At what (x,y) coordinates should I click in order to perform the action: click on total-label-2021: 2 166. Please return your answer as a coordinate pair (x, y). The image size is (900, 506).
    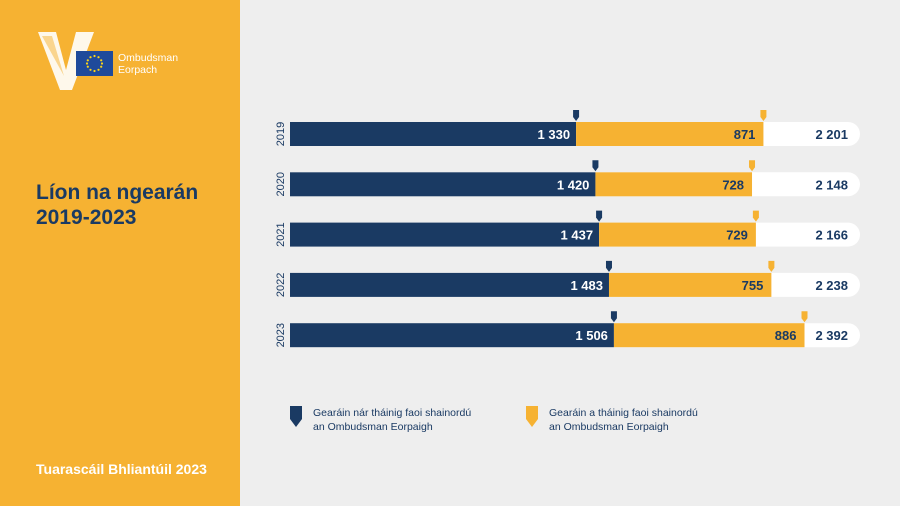
    Looking at the image, I should click on (831, 235).